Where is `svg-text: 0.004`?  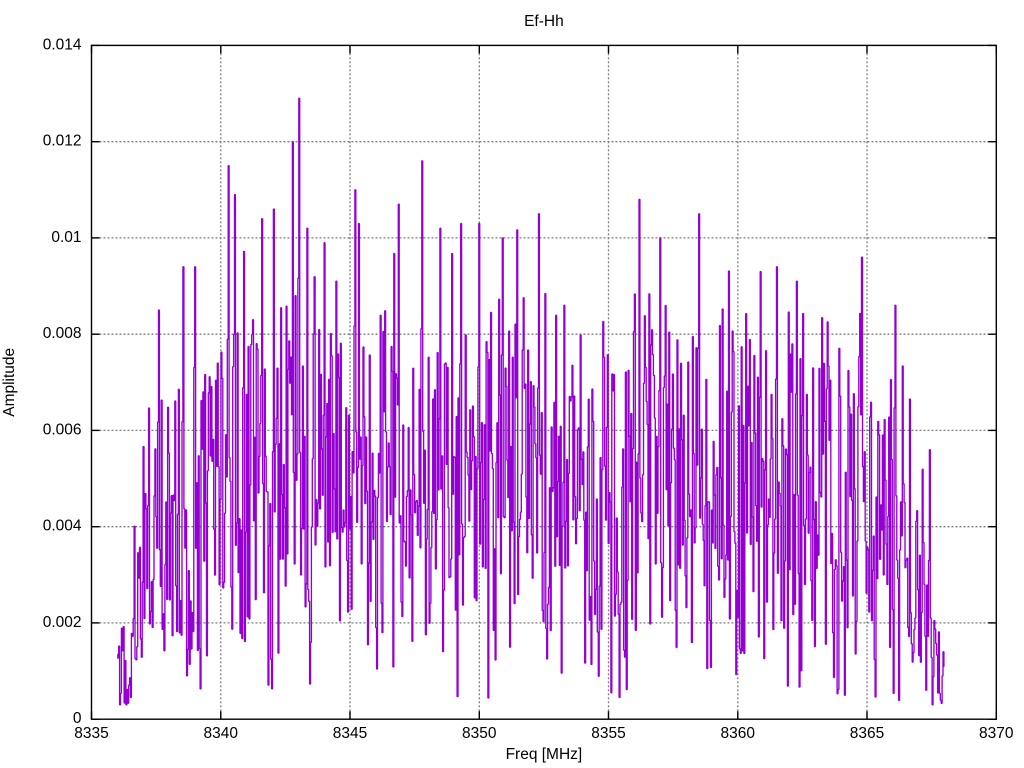
svg-text: 0.004 is located at coordinates (62, 526).